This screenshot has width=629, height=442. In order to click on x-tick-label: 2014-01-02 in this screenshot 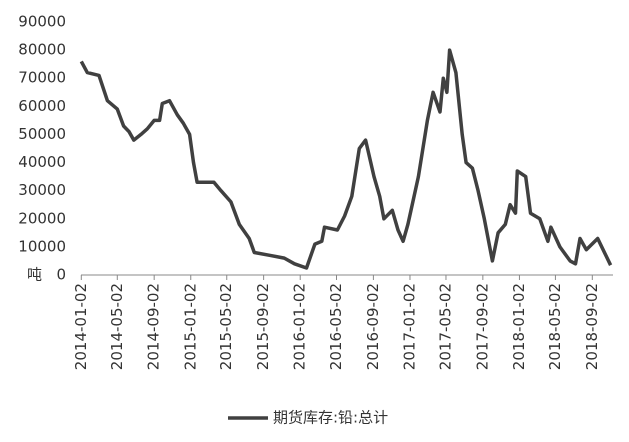, I will do `click(81, 326)`.